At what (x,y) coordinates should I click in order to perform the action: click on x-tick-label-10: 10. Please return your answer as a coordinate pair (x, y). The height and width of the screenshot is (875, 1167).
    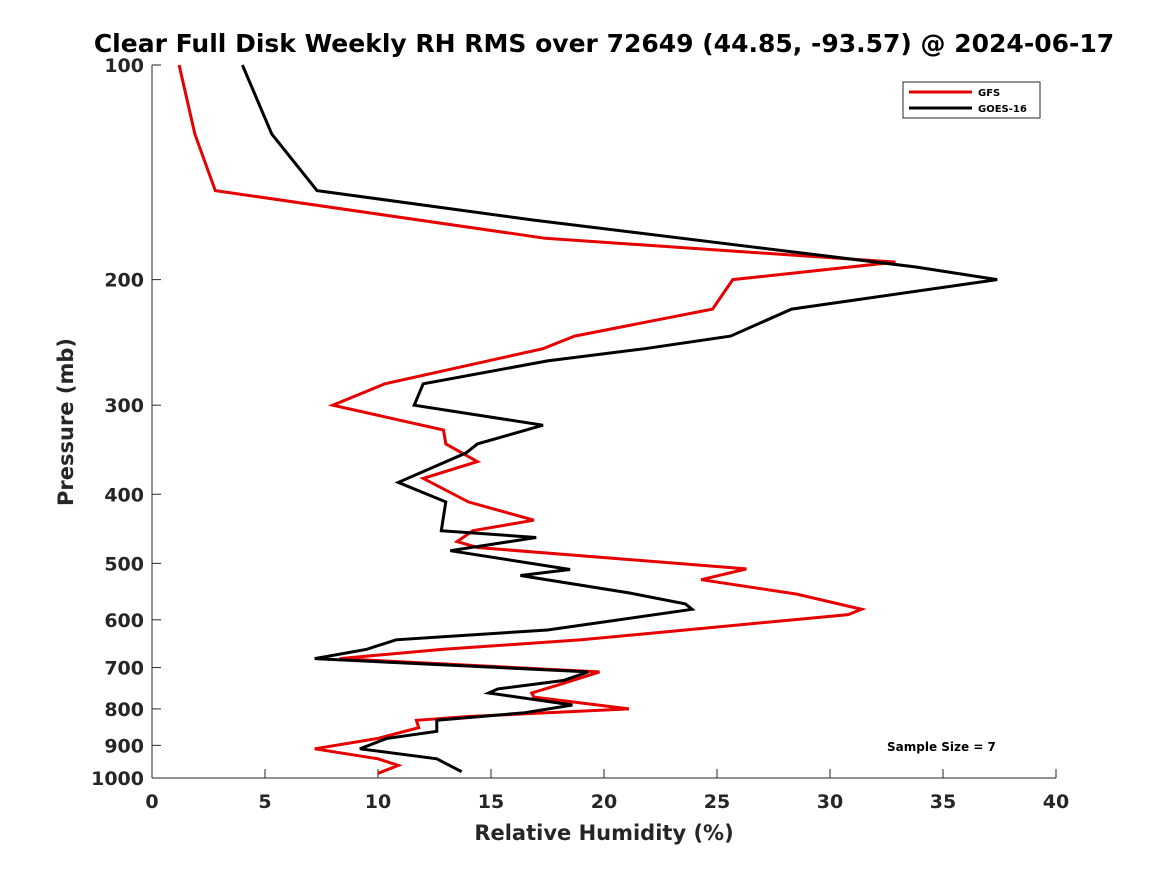
    Looking at the image, I should click on (378, 802).